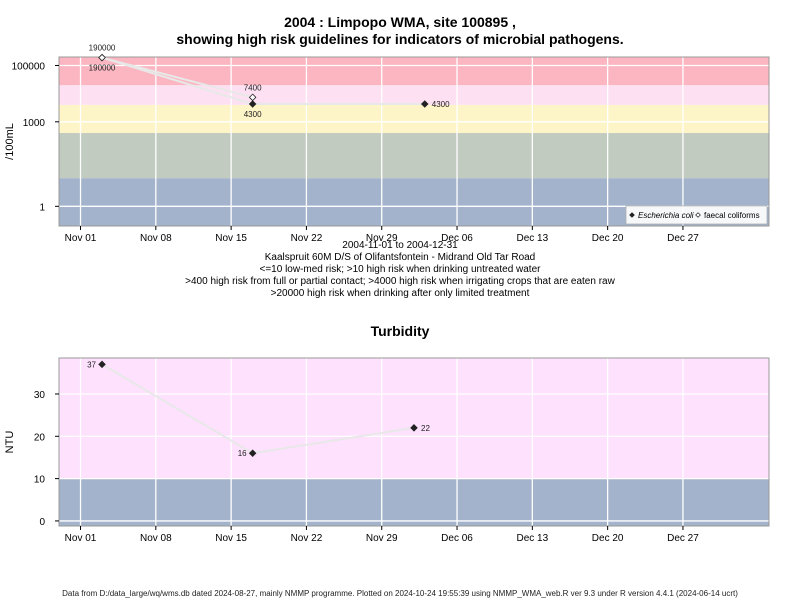 The width and height of the screenshot is (800, 600). What do you see at coordinates (10, 141) in the screenshot?
I see `y-axis-label: /100mL` at bounding box center [10, 141].